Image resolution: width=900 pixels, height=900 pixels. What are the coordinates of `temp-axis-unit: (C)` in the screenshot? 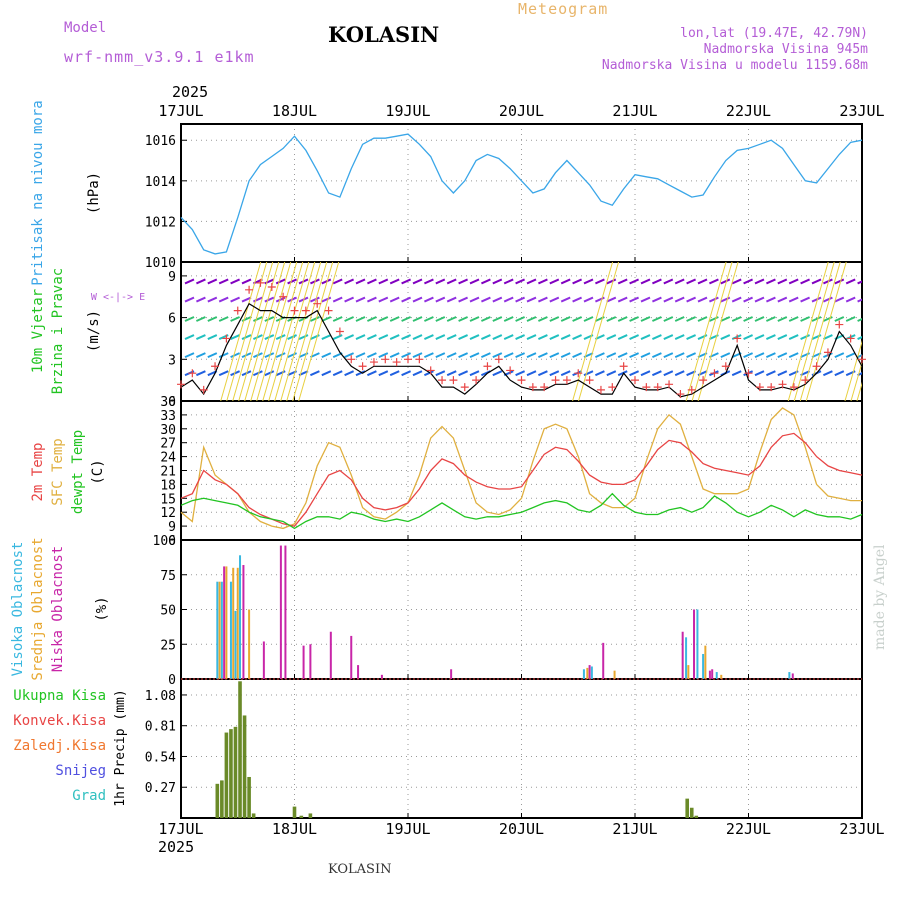 It's located at (98, 471).